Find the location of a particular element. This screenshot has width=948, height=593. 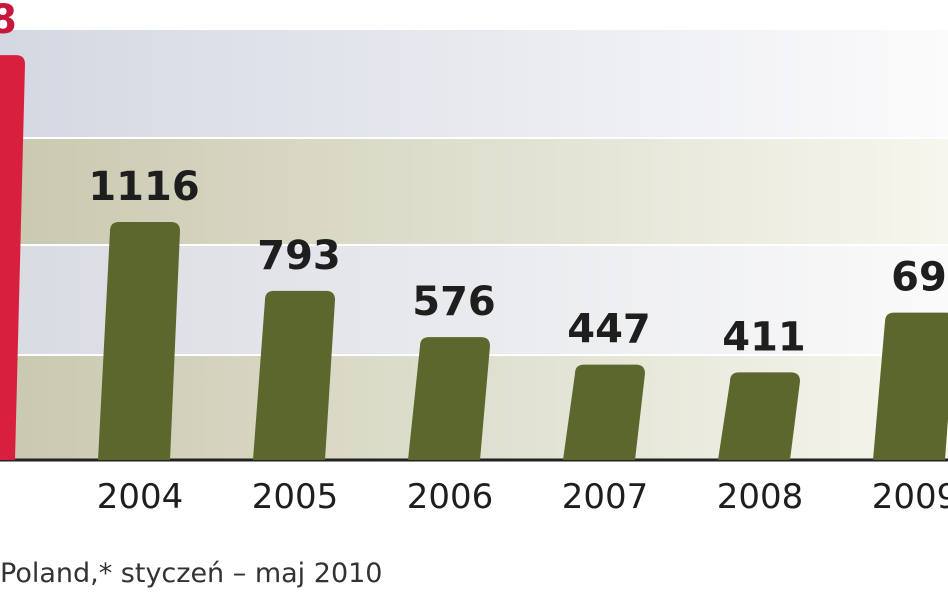

x-tick-label: 2008 is located at coordinates (760, 497).